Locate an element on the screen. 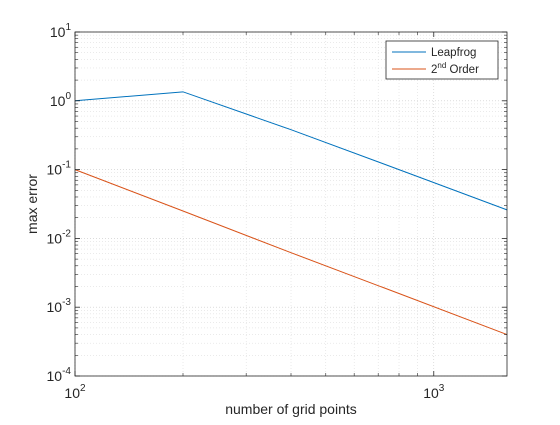 This screenshot has height=425, width=560. y-tick-label: 10⁻² is located at coordinates (59, 237).